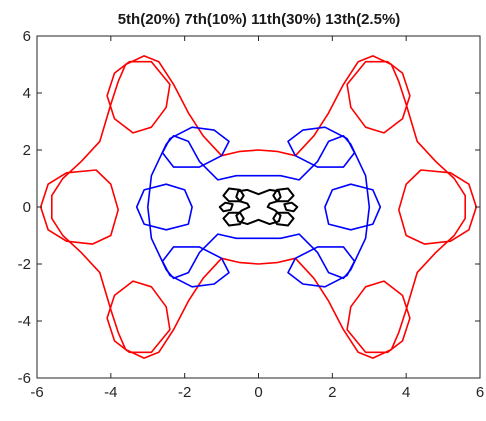  I want to click on x-tick-label: -6, so click(36, 392).